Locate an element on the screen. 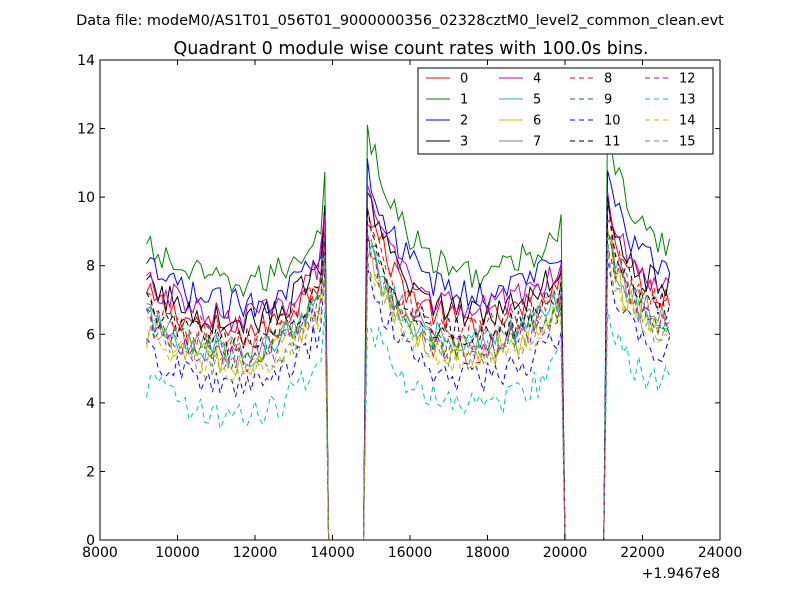  legend-label-14: 14 is located at coordinates (687, 121).